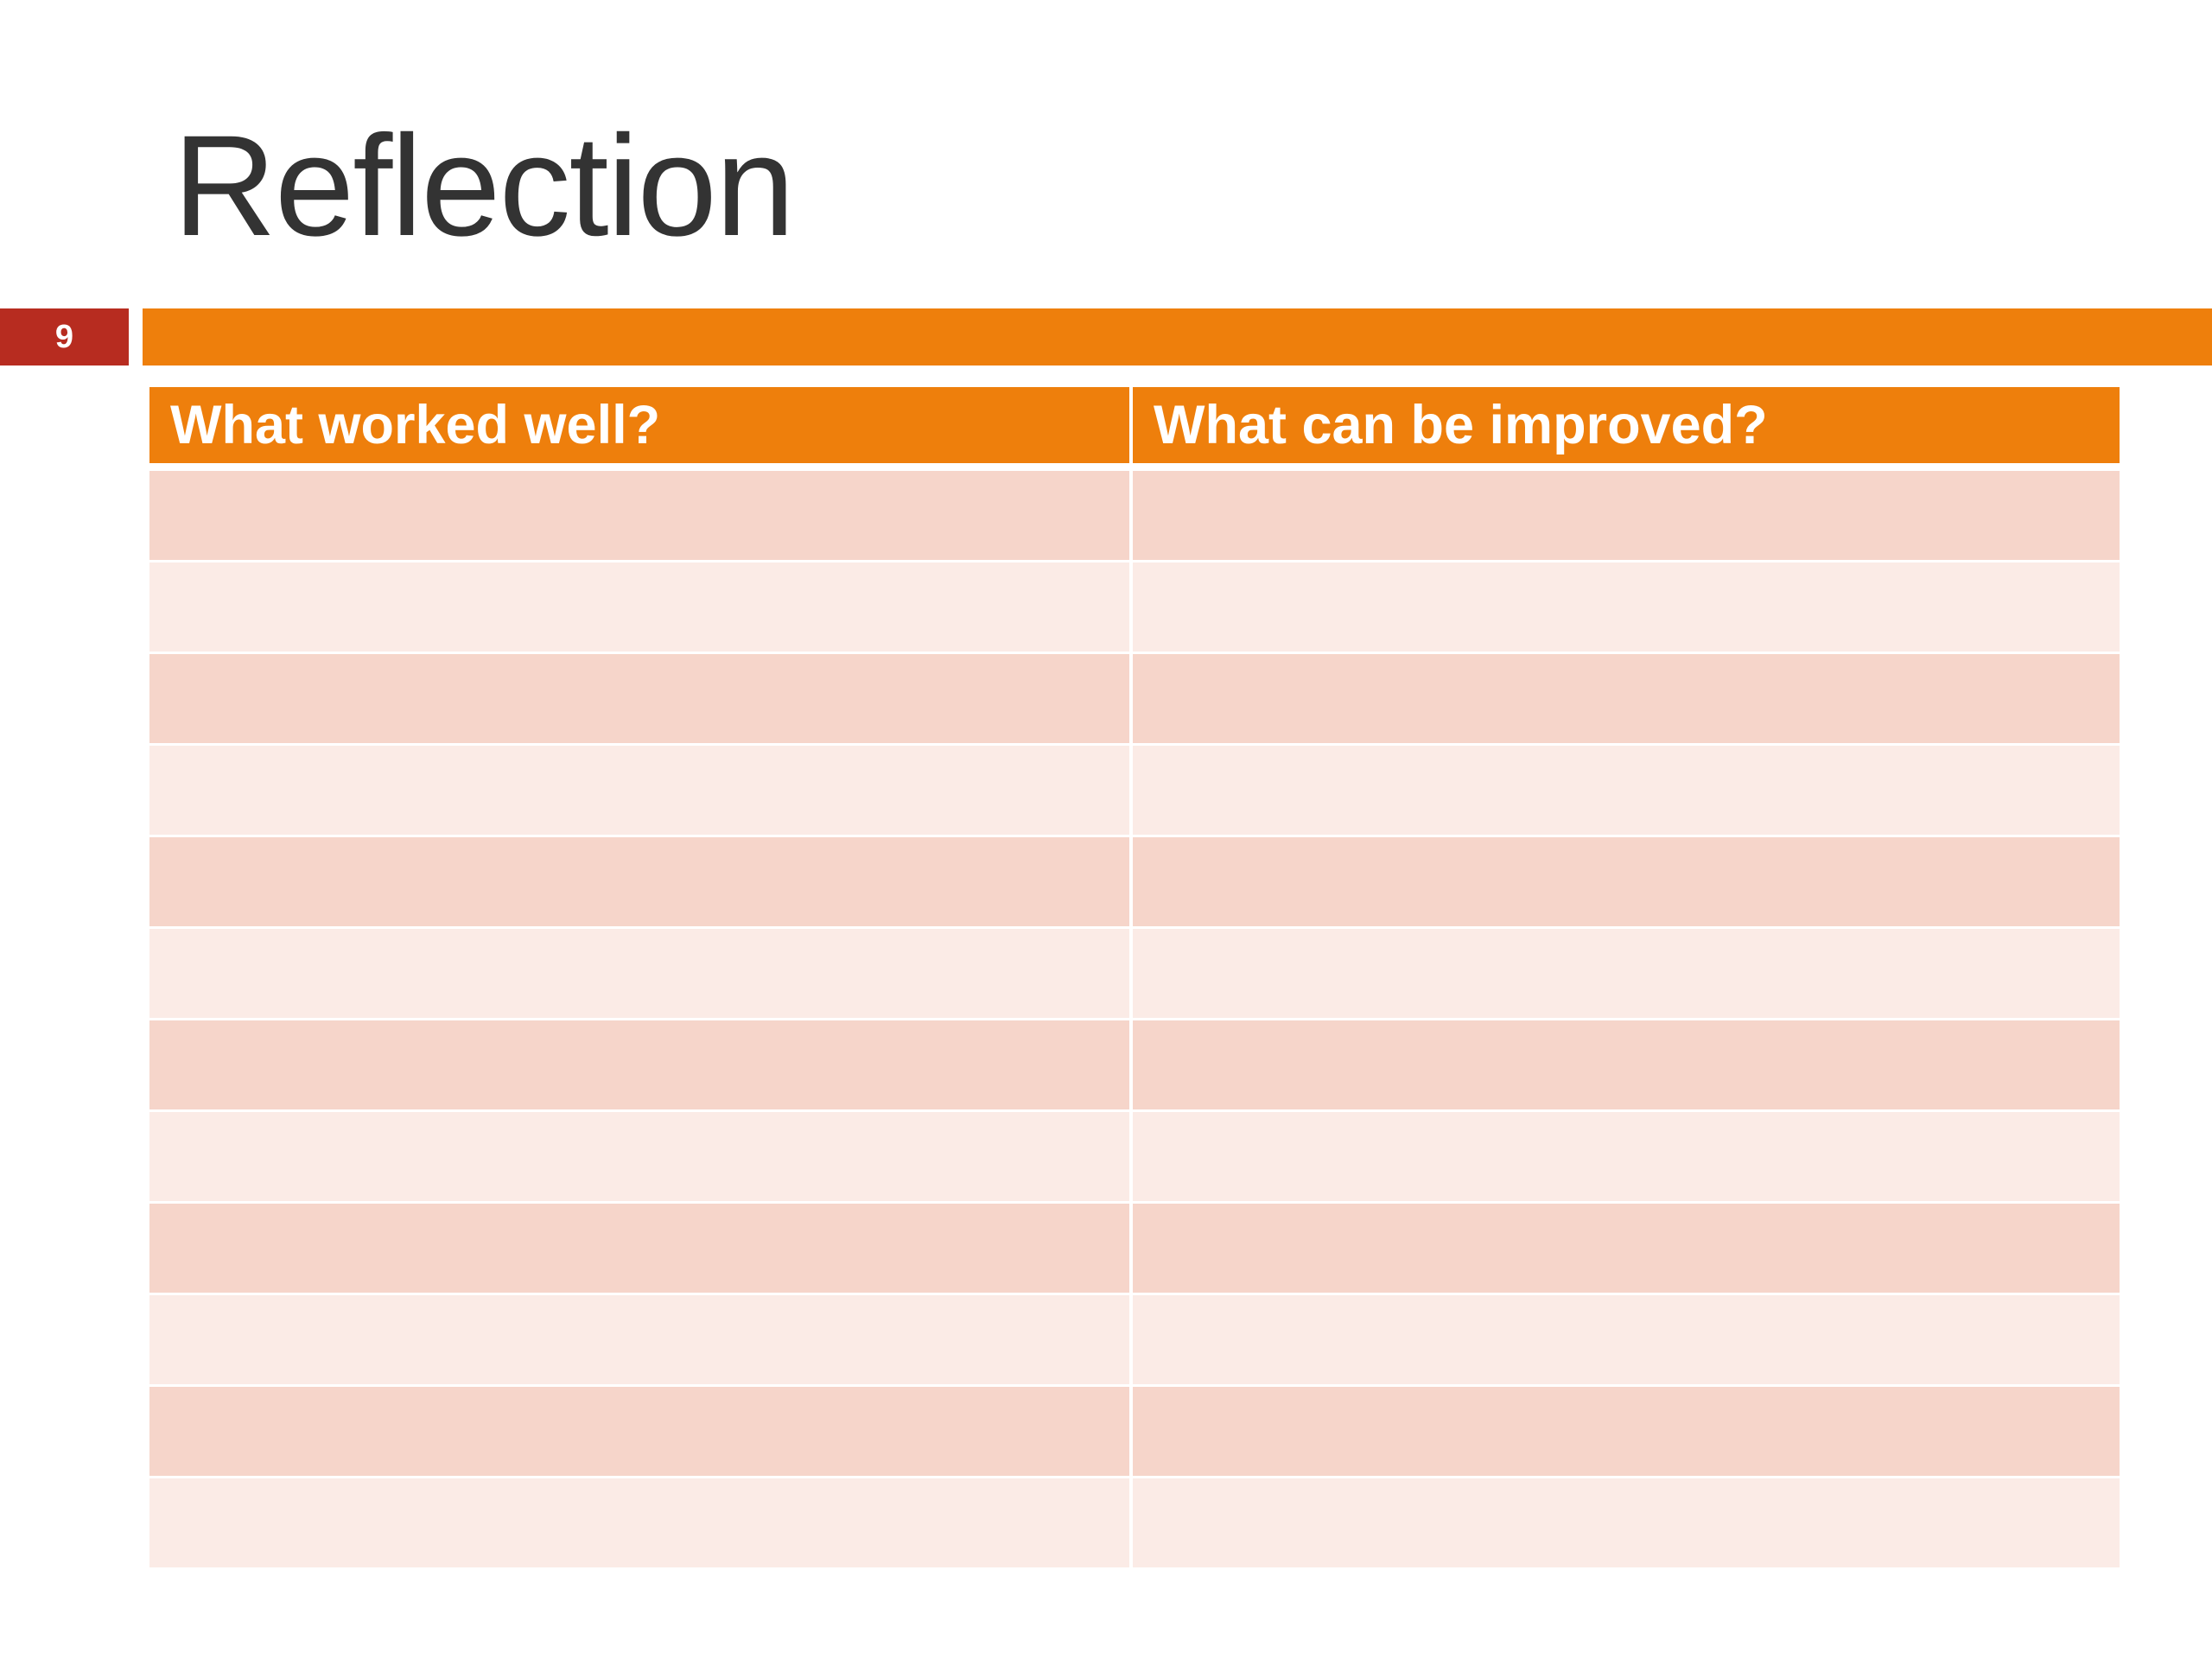 This screenshot has height=1659, width=2212. What do you see at coordinates (1626, 429) in the screenshot?
I see `header-what-can-be-improved: What can be improved?` at bounding box center [1626, 429].